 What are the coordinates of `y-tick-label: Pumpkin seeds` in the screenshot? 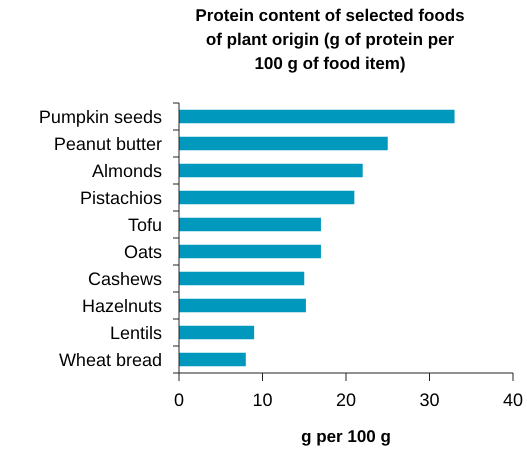 It's located at (100, 116).